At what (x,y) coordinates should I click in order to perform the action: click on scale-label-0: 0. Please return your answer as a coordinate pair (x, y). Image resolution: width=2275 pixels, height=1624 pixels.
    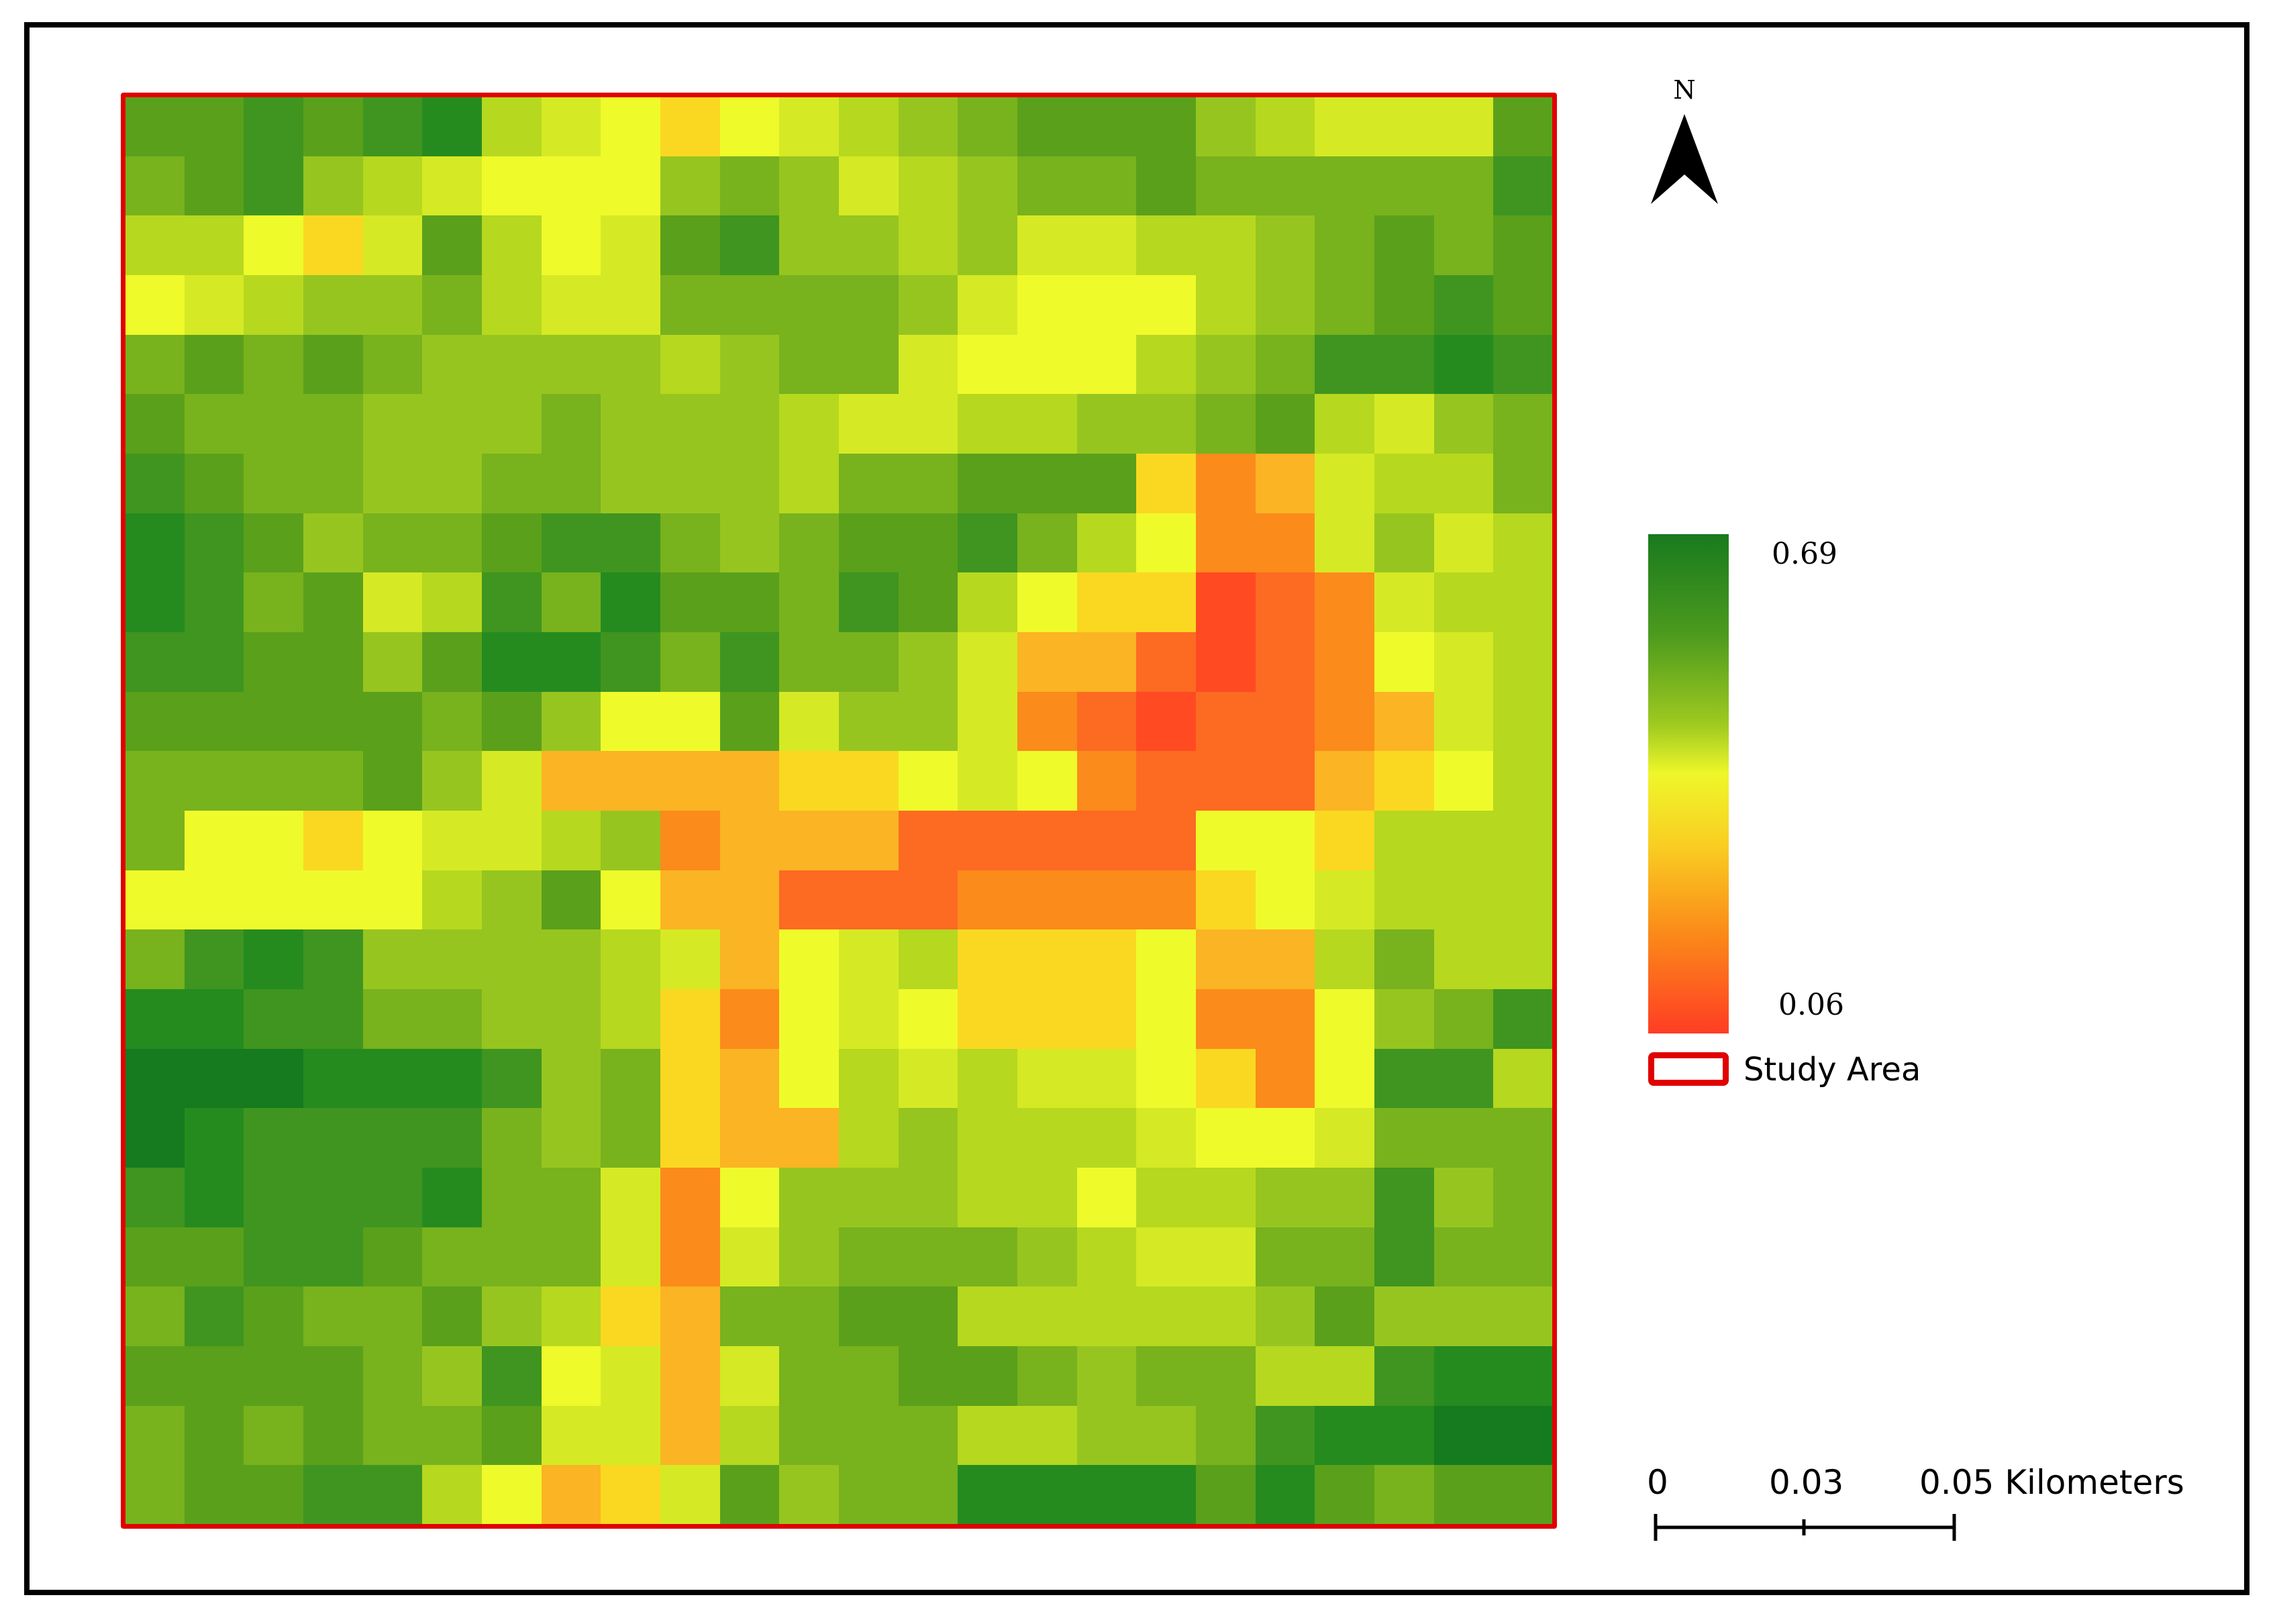
    Looking at the image, I should click on (1657, 1482).